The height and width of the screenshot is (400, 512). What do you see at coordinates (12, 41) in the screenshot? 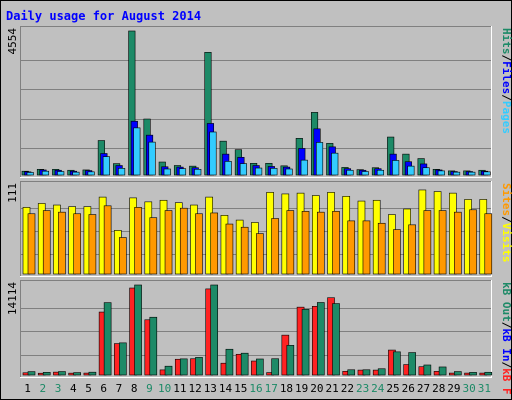
I see `panel-hits-ymax-label: 4554` at bounding box center [12, 41].